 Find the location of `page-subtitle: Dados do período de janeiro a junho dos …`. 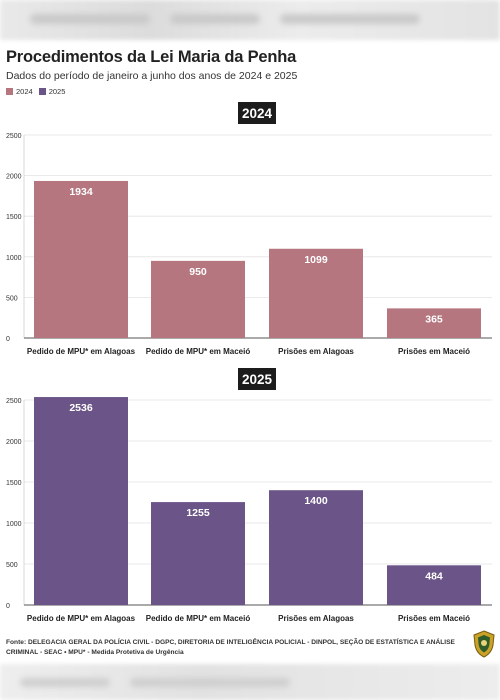

page-subtitle: Dados do período de janeiro a junho dos … is located at coordinates (152, 76).